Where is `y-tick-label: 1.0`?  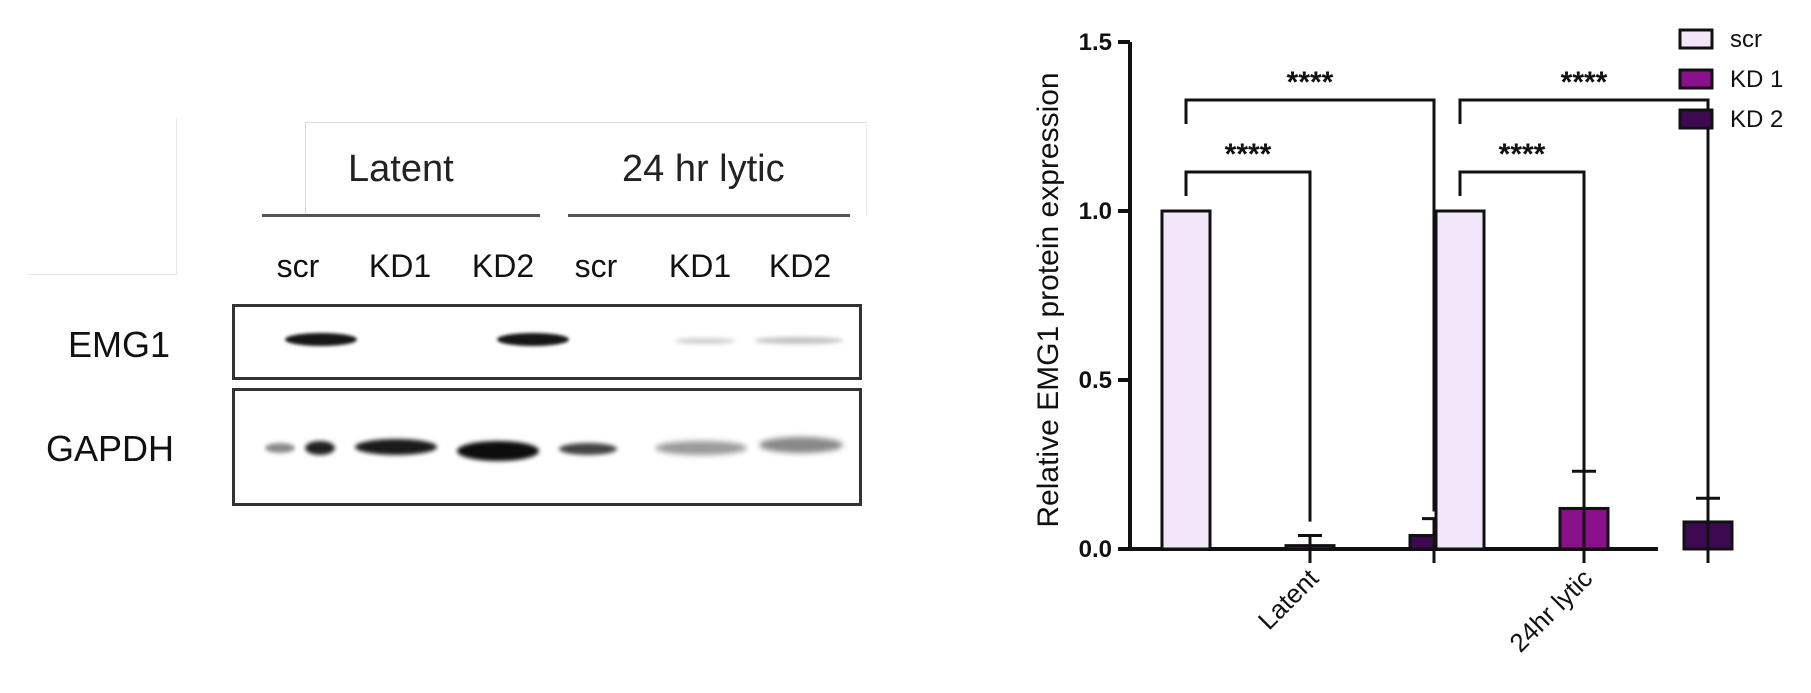
y-tick-label: 1.0 is located at coordinates (1095, 211).